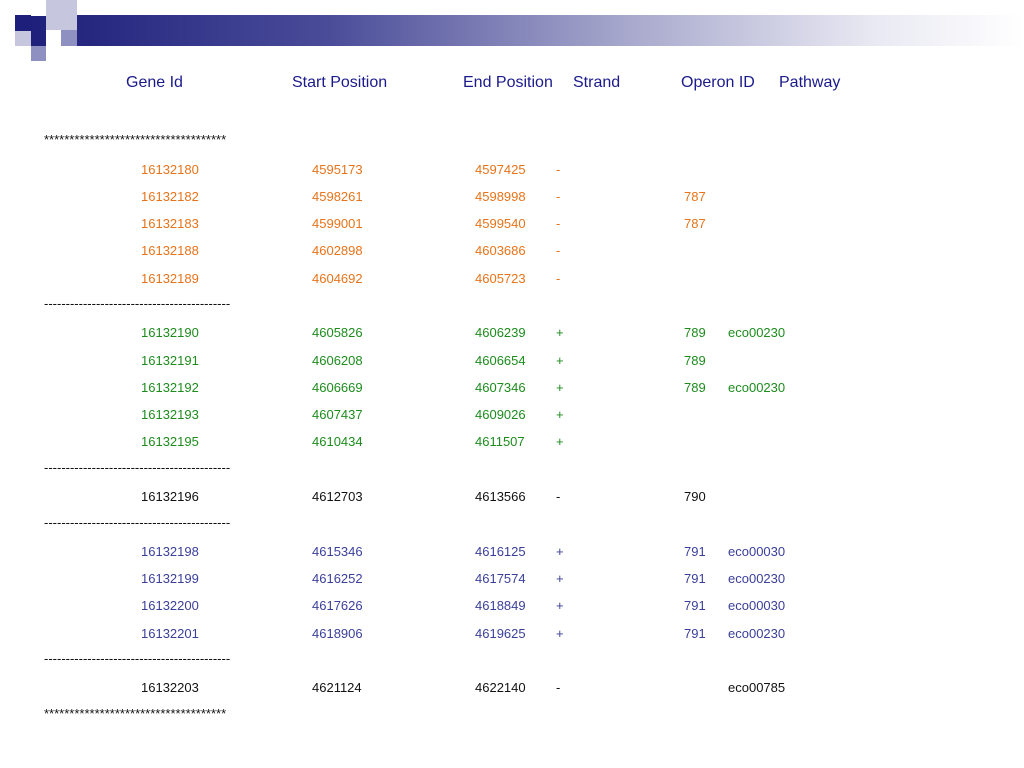  I want to click on gene-id-cell: 16132195, so click(170, 441).